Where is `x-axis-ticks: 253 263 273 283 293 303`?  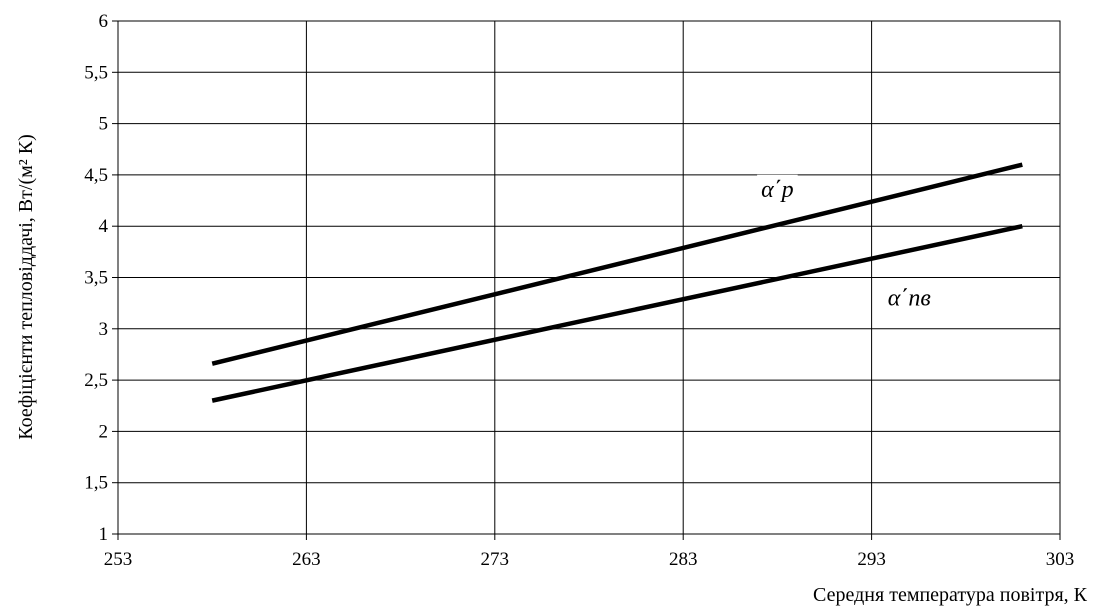 x-axis-ticks: 253 263 273 283 293 303 is located at coordinates (589, 552).